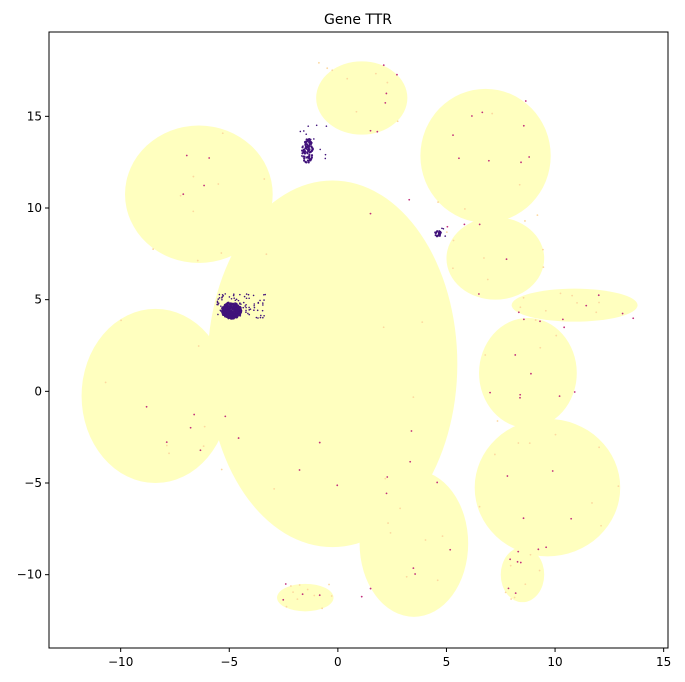  What do you see at coordinates (338, 662) in the screenshot?
I see `x-tick-label: 0` at bounding box center [338, 662].